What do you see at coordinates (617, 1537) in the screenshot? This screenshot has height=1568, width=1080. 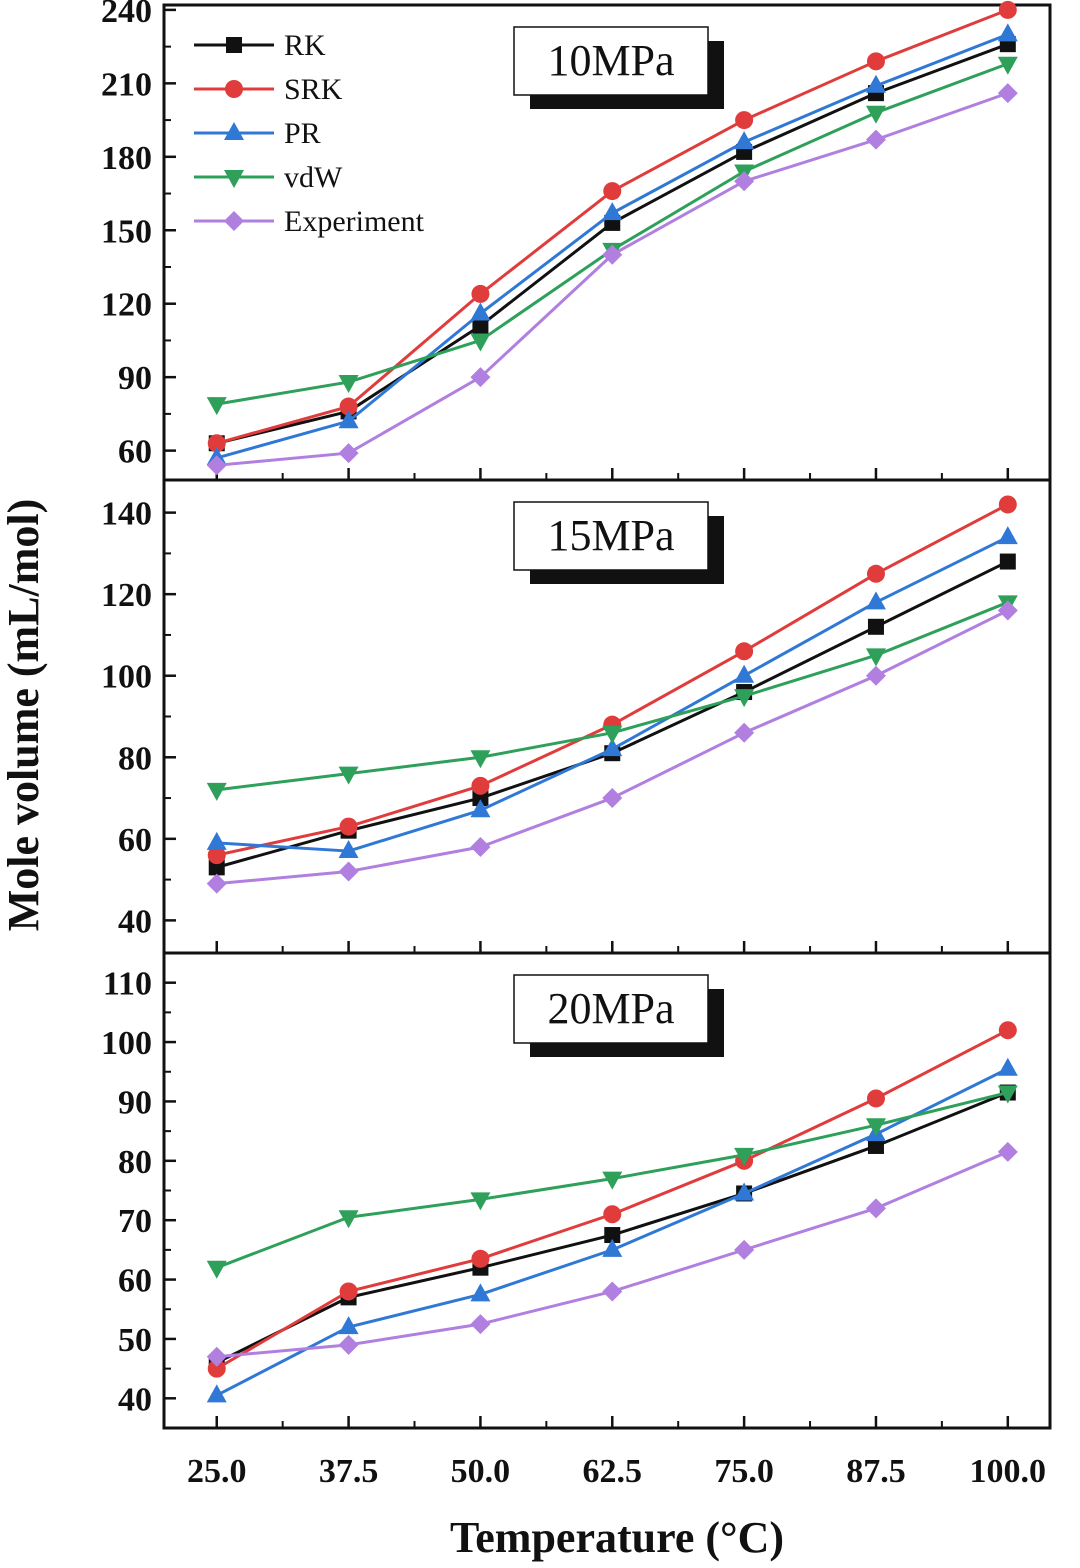 I see `x-axis-title: Temperature (°C)` at bounding box center [617, 1537].